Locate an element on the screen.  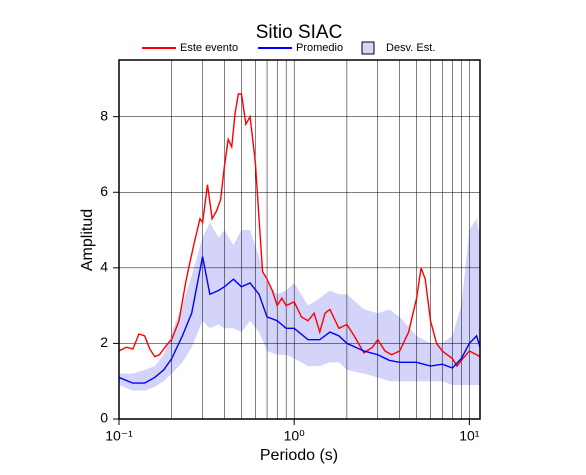
x-tick-label: 10⁻¹ is located at coordinates (119, 436).